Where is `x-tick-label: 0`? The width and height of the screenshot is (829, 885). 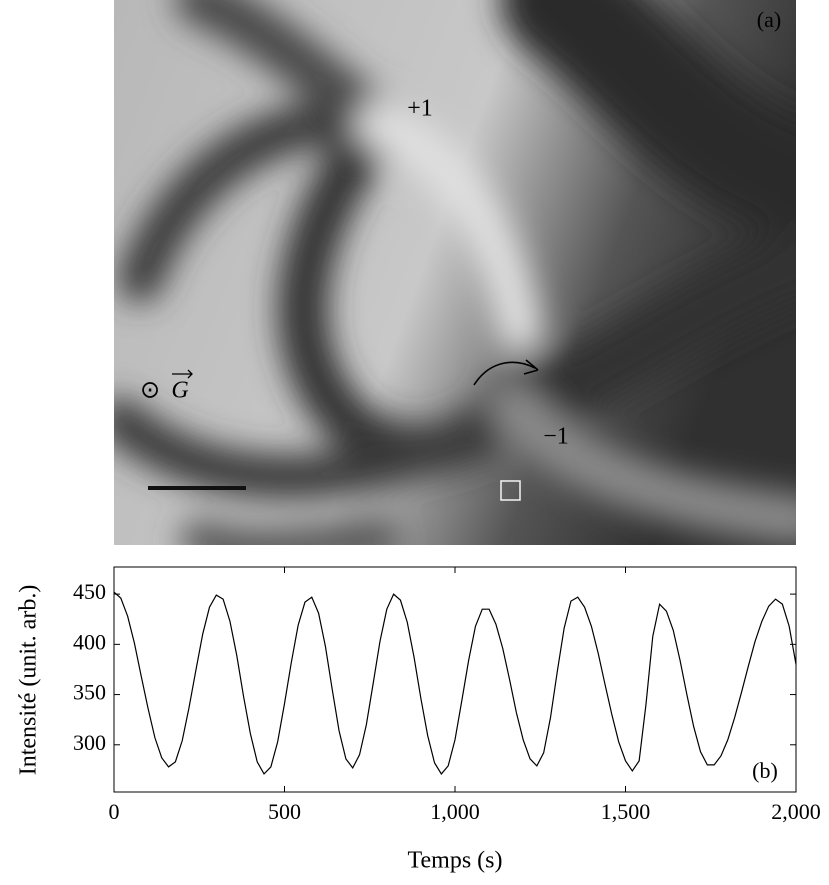
x-tick-label: 0 is located at coordinates (114, 811).